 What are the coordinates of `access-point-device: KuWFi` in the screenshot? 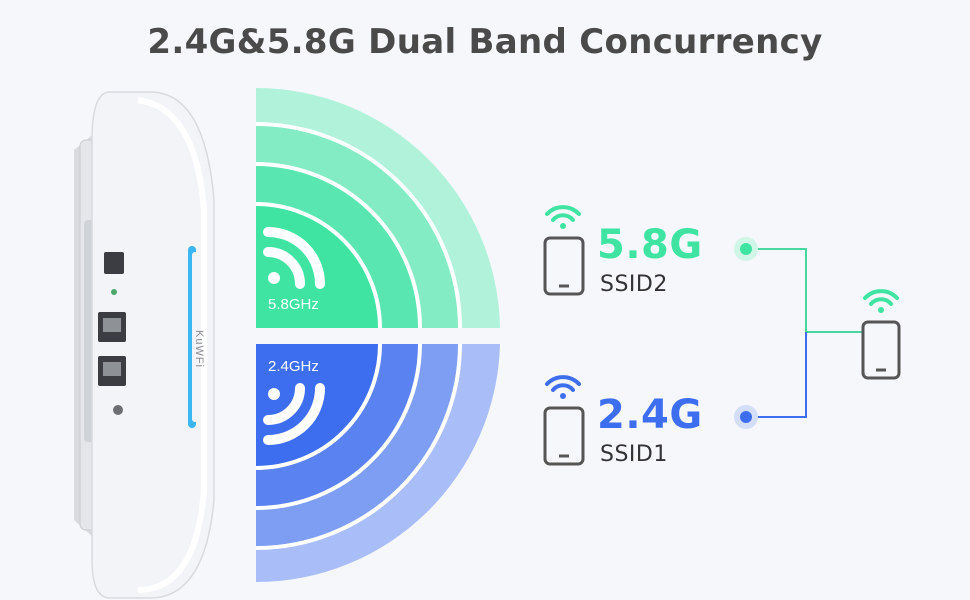 It's located at (144, 345).